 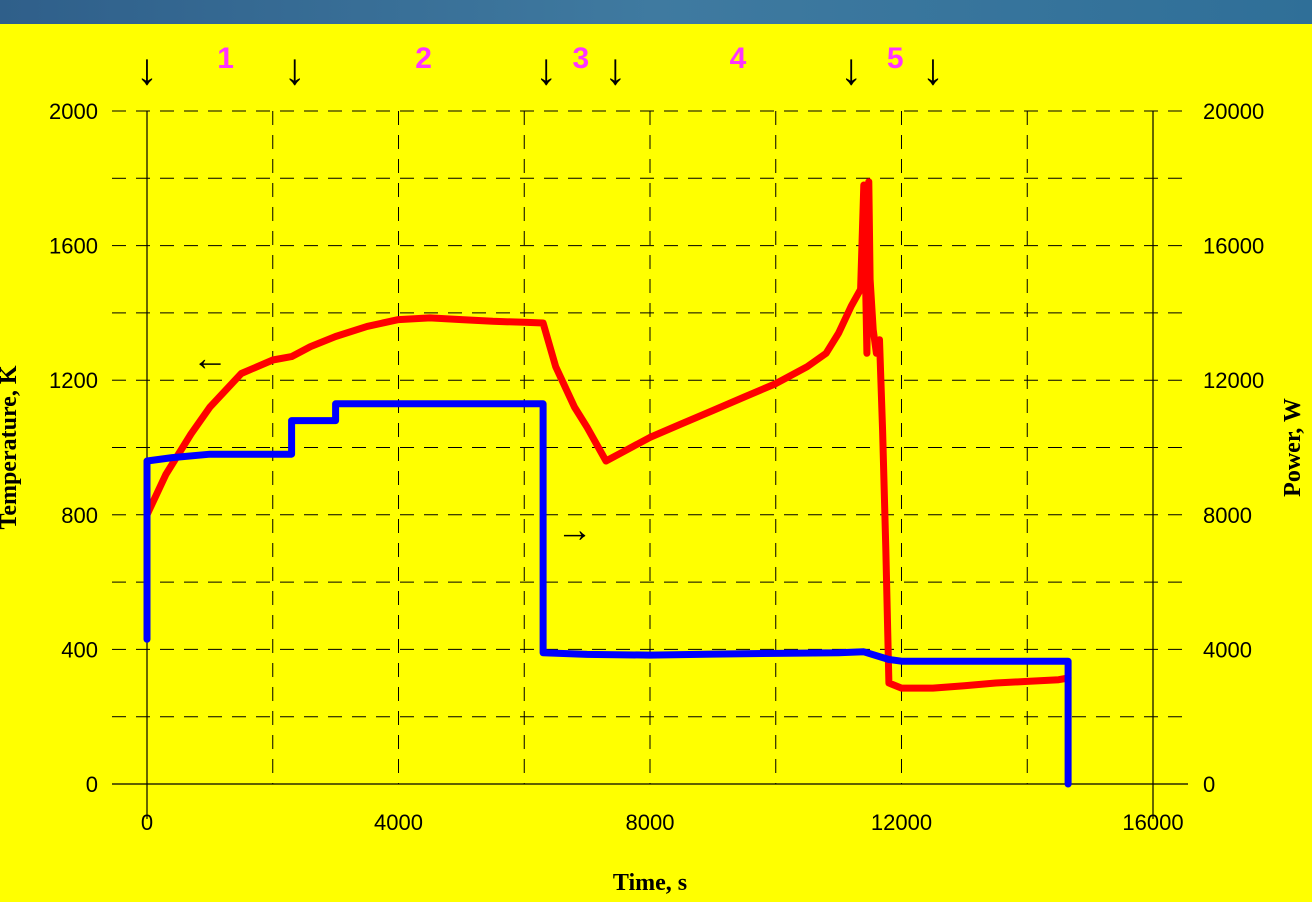 I want to click on y-left-tick-label: 400, so click(x=79, y=649).